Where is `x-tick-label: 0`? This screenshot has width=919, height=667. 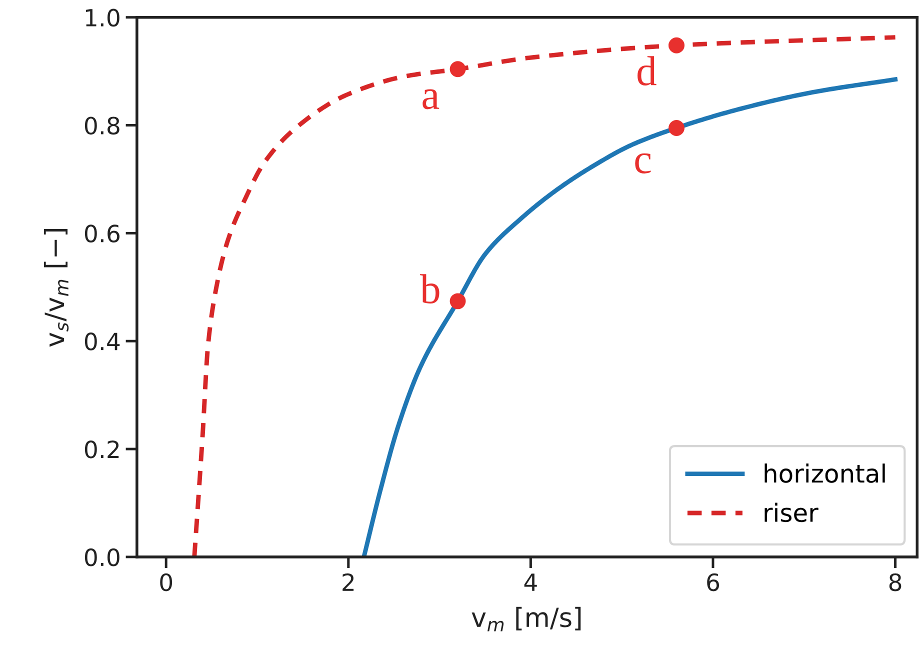 x-tick-label: 0 is located at coordinates (166, 582).